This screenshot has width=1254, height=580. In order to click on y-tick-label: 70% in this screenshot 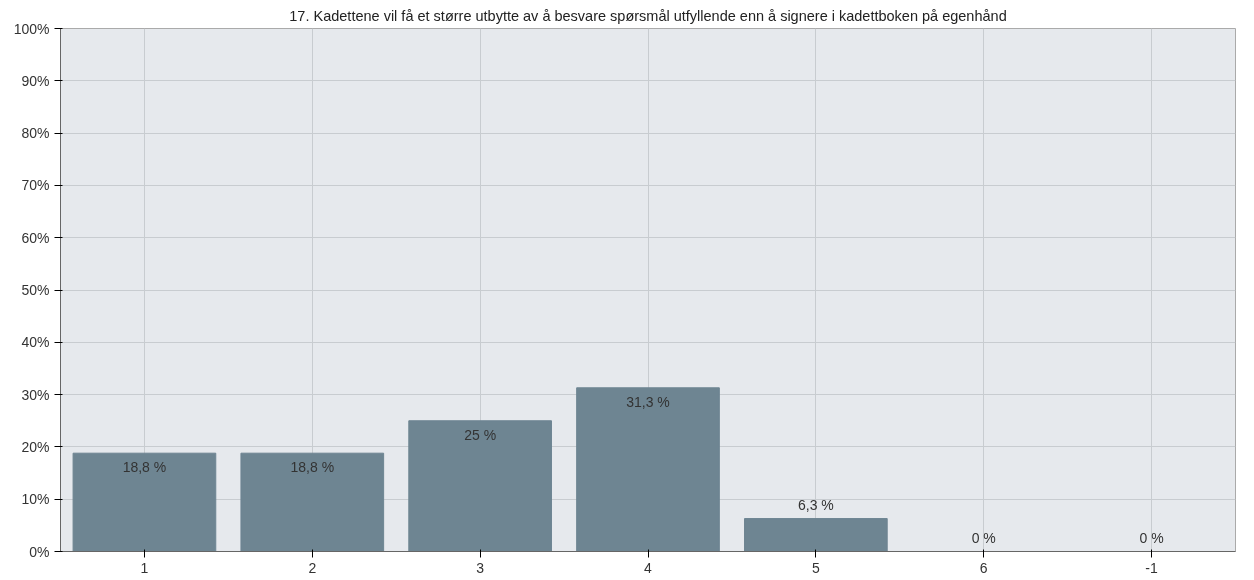, I will do `click(35, 185)`.